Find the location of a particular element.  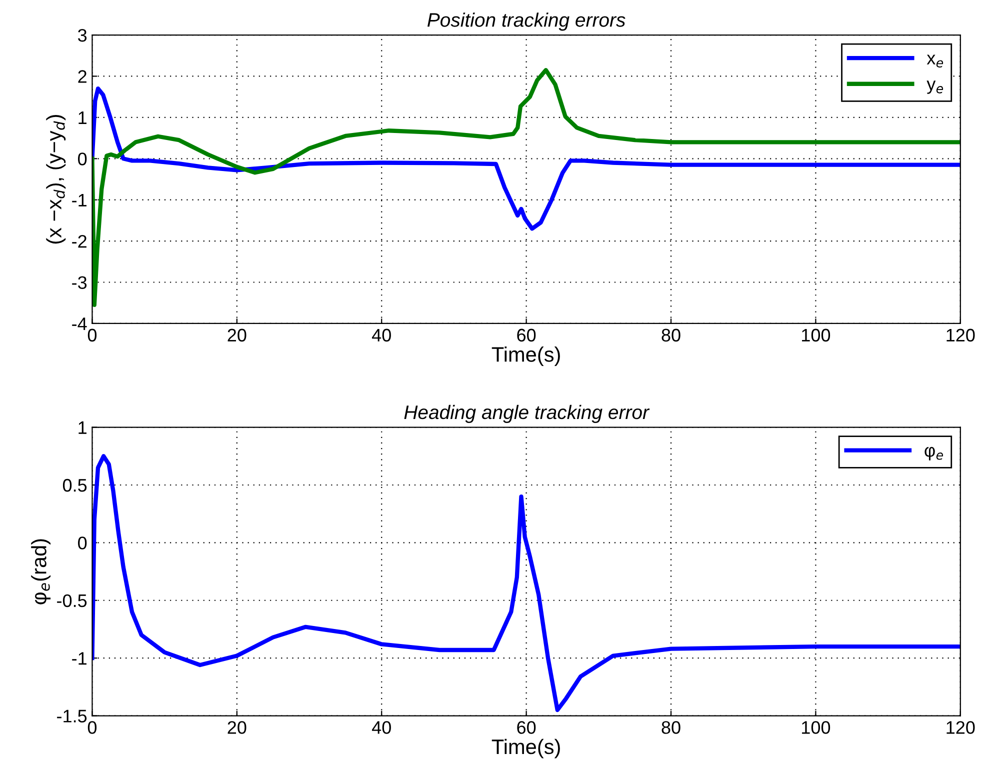

y-tick-label: 3 is located at coordinates (82, 35).